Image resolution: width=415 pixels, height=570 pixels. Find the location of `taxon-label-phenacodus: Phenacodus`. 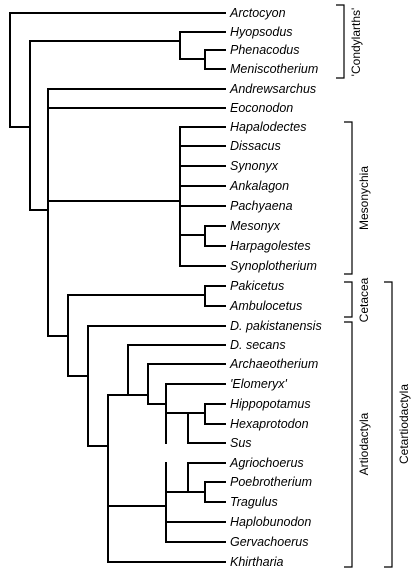

taxon-label-phenacodus: Phenacodus is located at coordinates (265, 50).